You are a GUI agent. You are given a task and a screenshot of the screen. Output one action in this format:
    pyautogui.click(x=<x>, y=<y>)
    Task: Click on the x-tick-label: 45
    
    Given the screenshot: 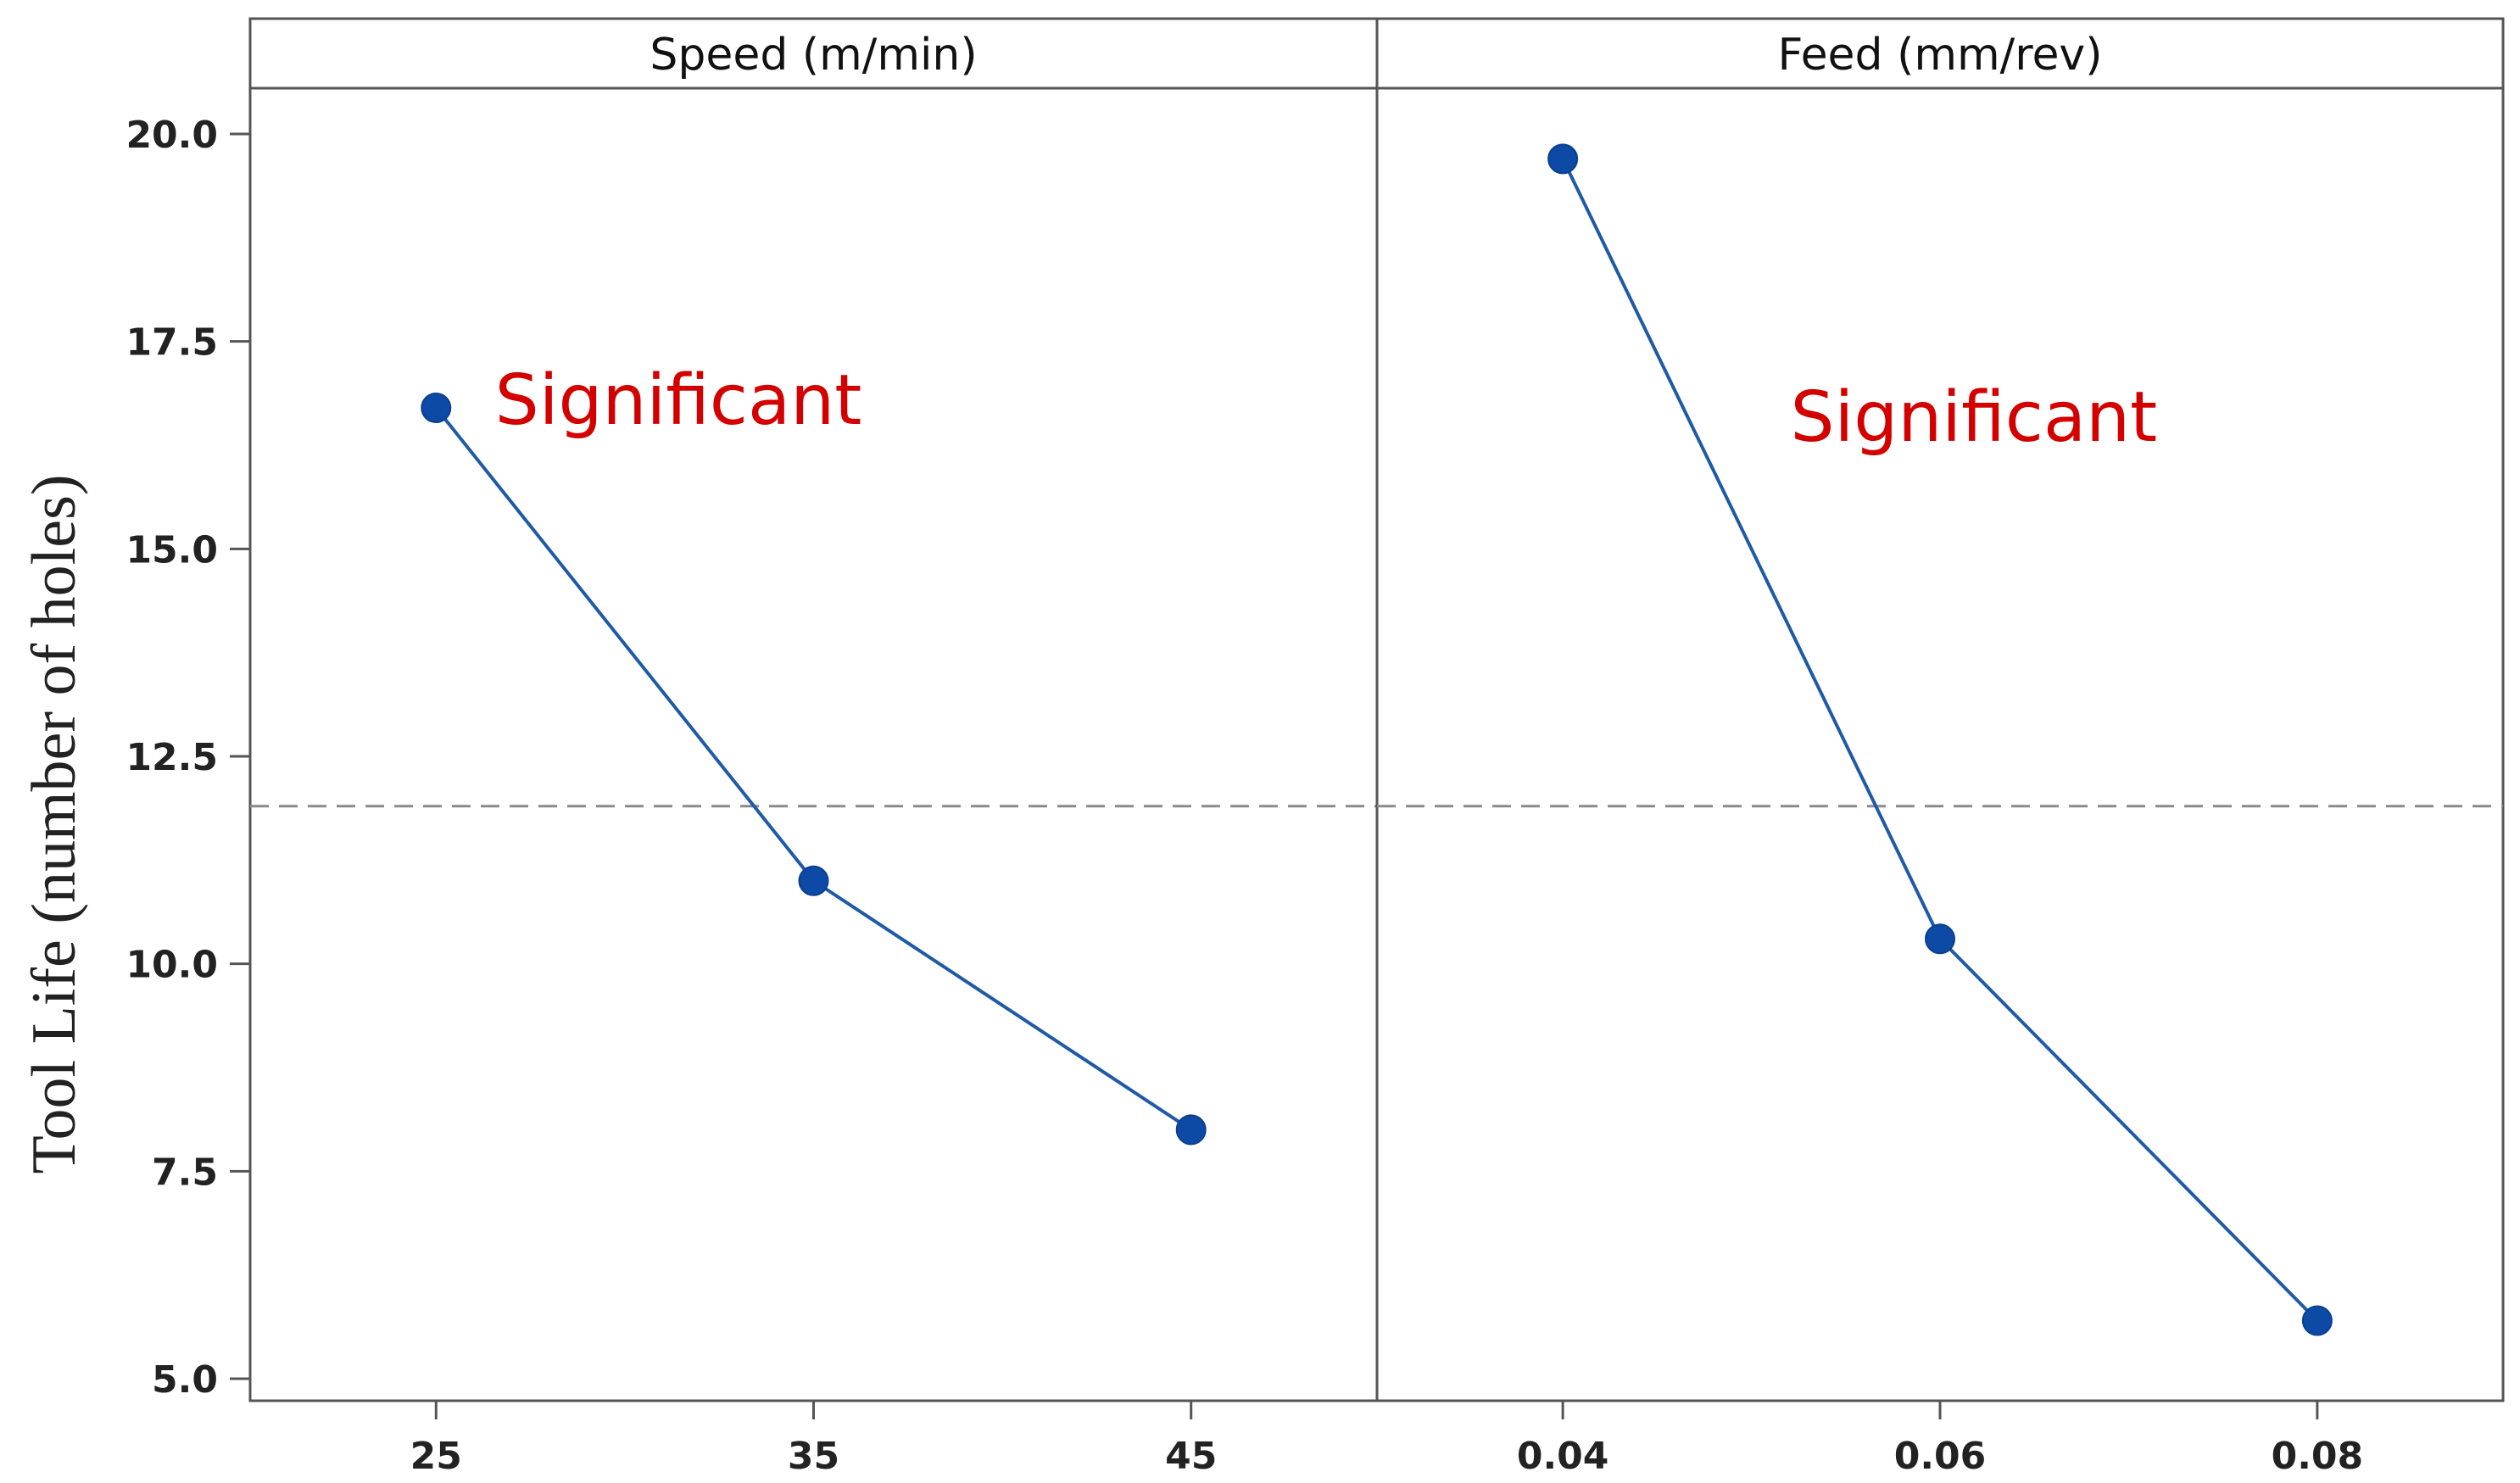 What is the action you would take?
    pyautogui.click(x=1191, y=1457)
    